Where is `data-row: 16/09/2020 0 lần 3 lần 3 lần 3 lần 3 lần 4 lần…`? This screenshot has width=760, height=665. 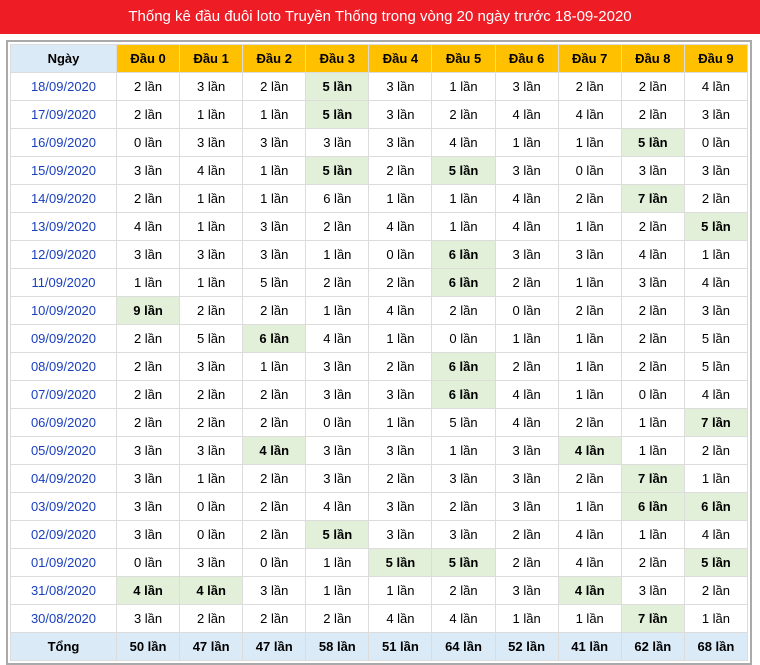 data-row: 16/09/2020 0 lần 3 lần 3 lần 3 lần 3 lần 4 lần… is located at coordinates (379, 142).